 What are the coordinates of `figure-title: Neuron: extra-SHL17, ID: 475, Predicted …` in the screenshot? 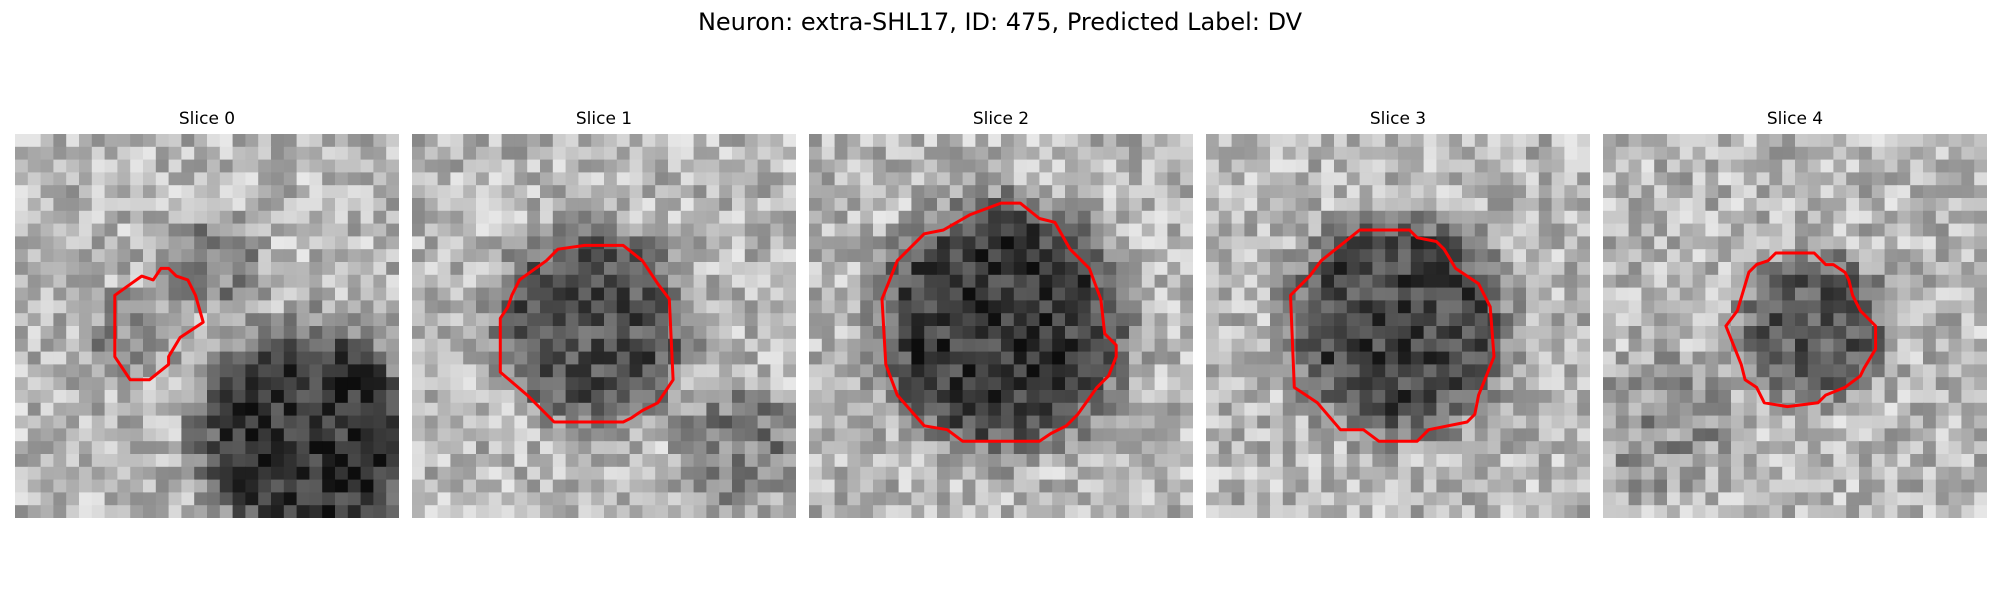 It's located at (1000, 22).